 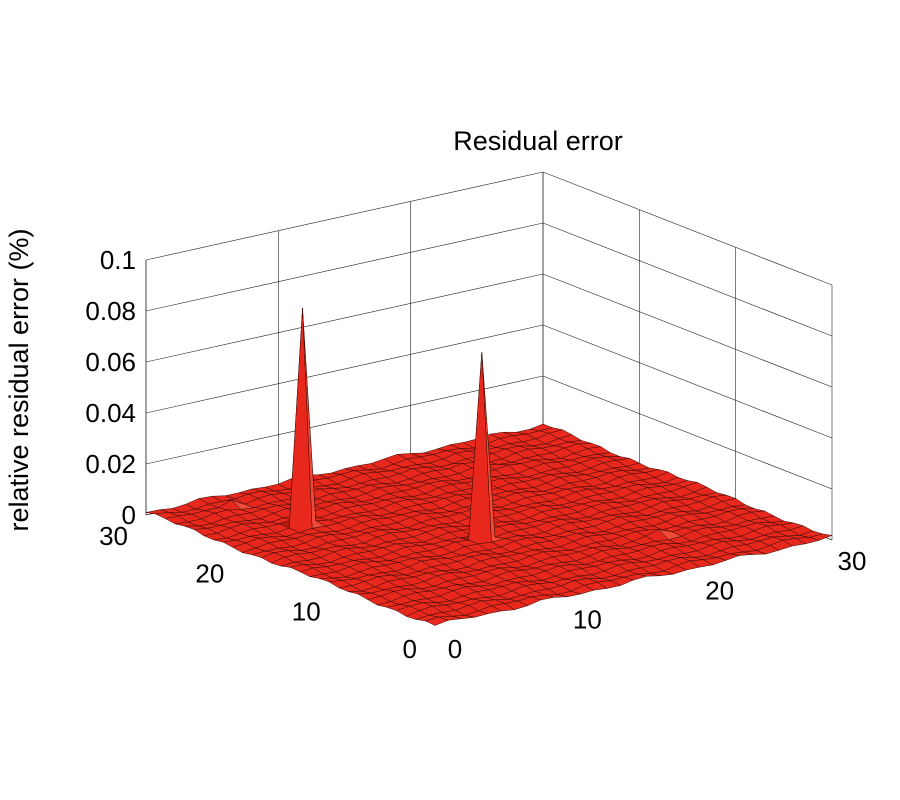 I want to click on y-tick-label: 20, so click(x=209, y=574).